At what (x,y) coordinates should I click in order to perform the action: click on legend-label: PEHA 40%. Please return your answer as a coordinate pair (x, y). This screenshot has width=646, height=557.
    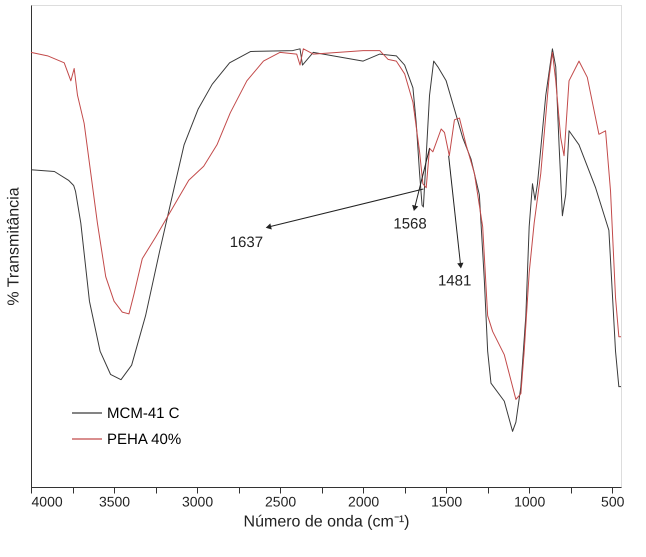
    Looking at the image, I should click on (144, 439).